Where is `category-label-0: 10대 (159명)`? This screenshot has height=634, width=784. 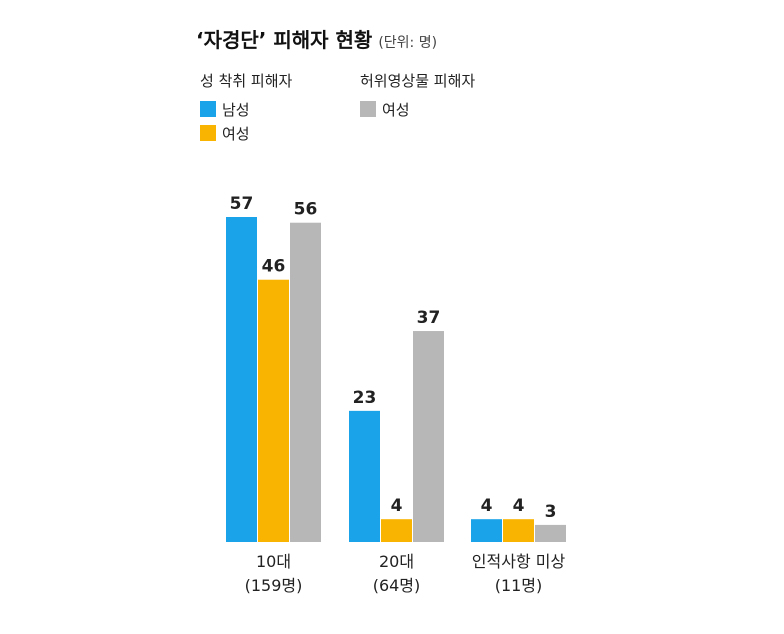 category-label-0: 10대 (159명) is located at coordinates (274, 574).